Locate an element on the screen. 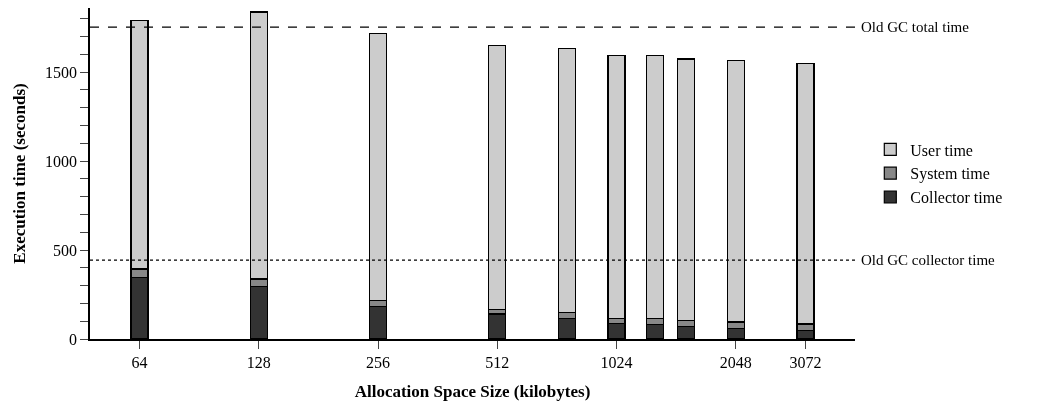  x-tick-label: 3072 is located at coordinates (805, 362).